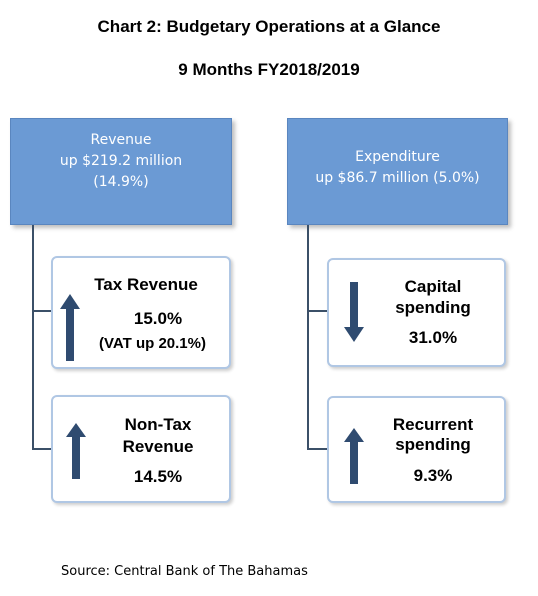 This screenshot has width=538, height=596. What do you see at coordinates (308, 337) in the screenshot?
I see `expenditure-connector-vertical` at bounding box center [308, 337].